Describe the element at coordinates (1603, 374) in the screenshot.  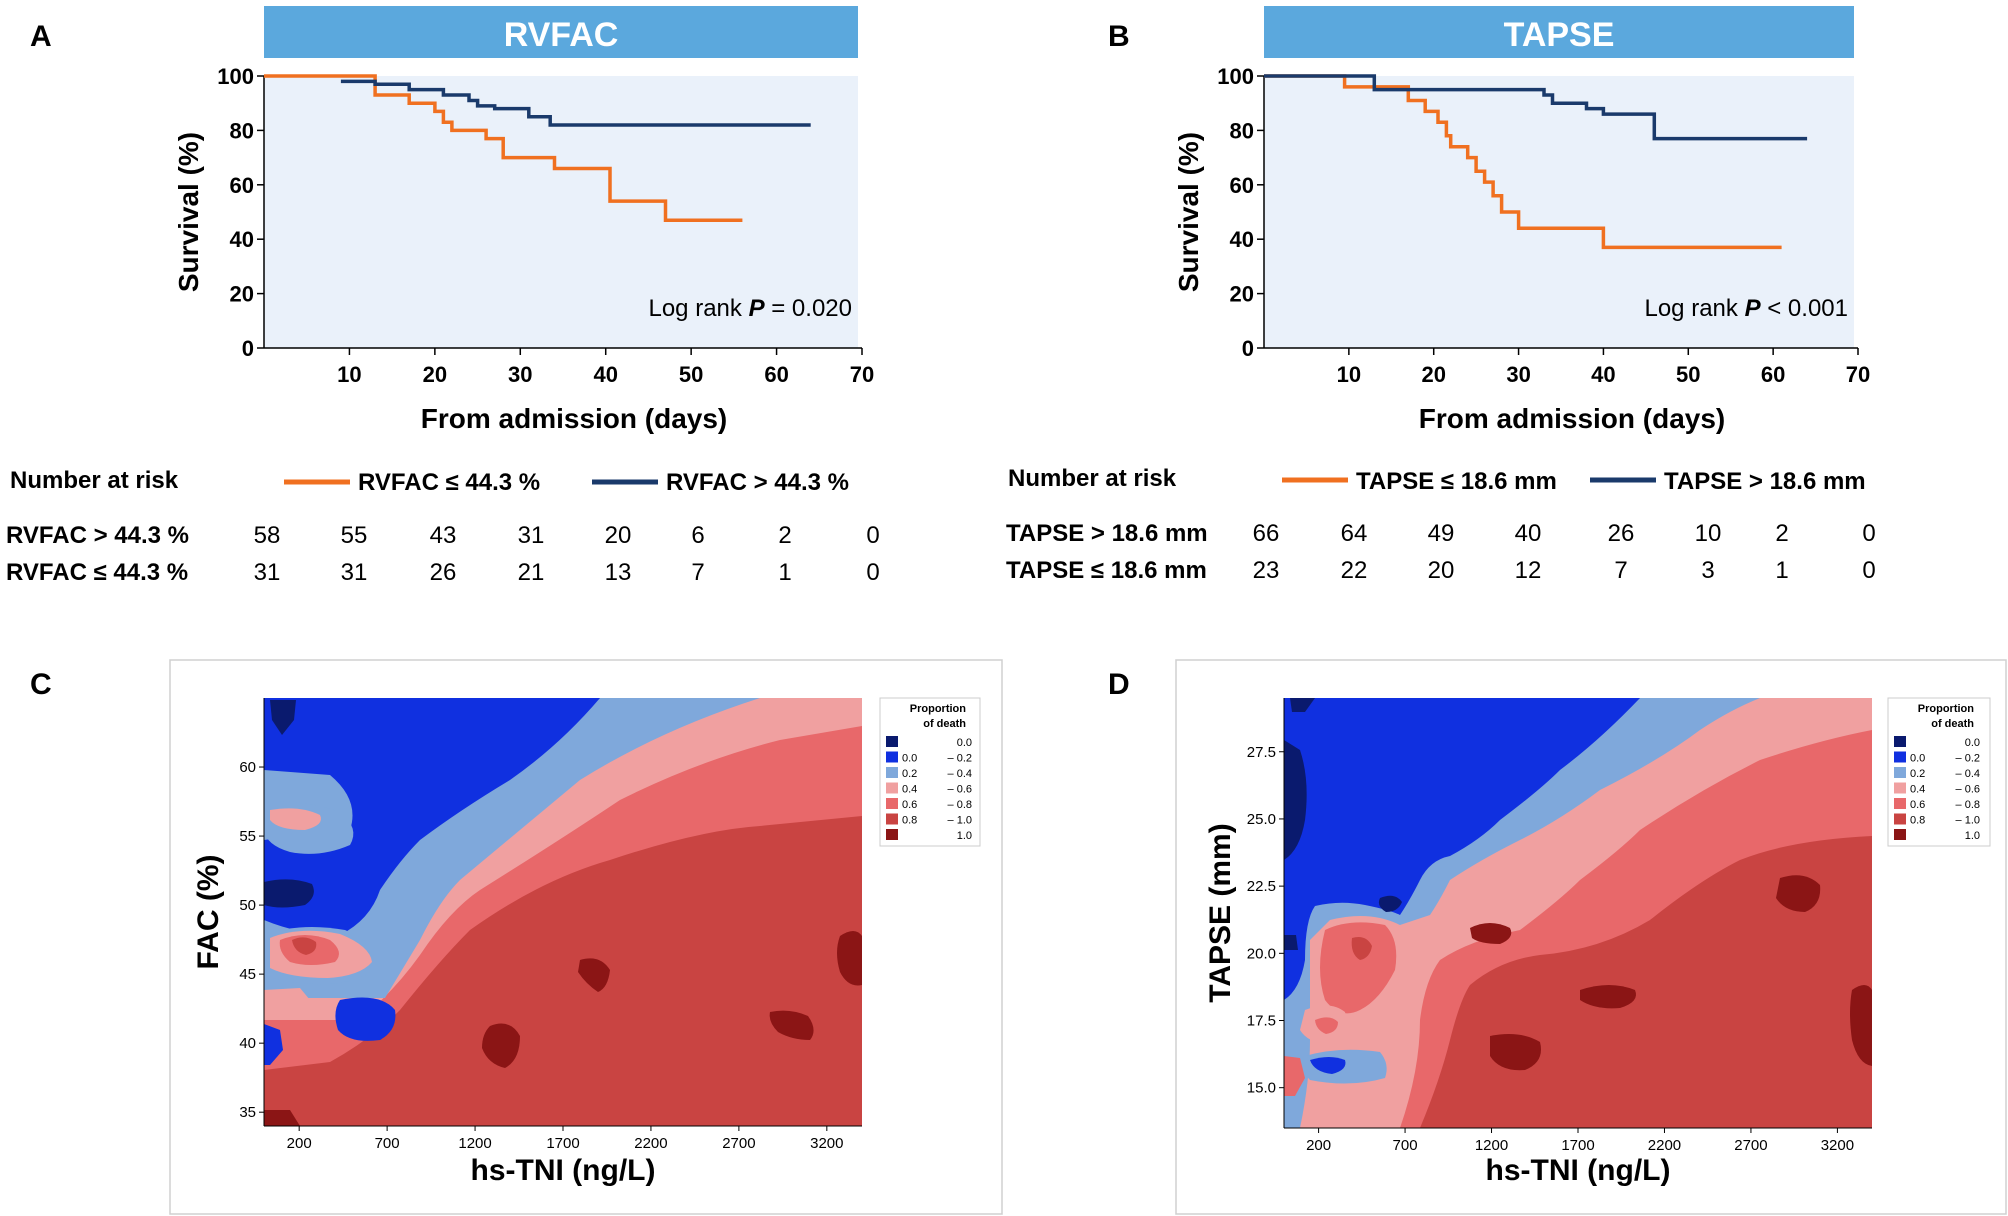
I see `b-x-tick-label: 40` at that location.